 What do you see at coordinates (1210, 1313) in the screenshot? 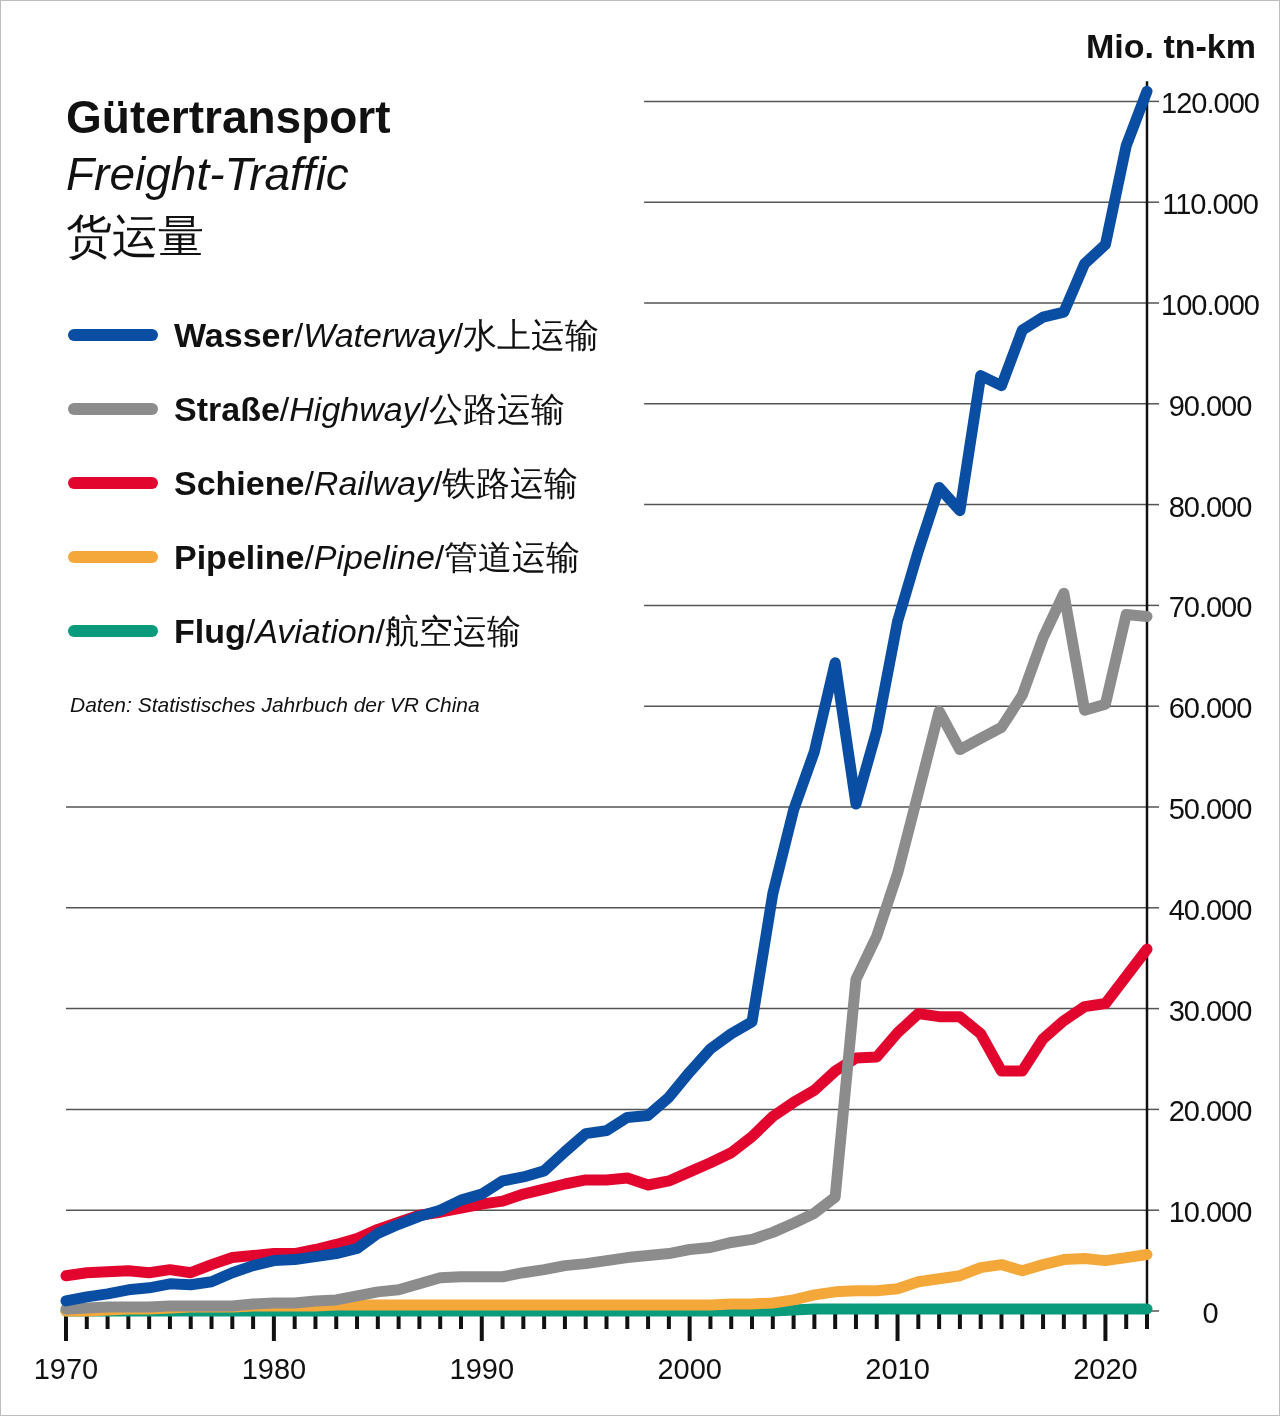
I see `ytick: 0` at bounding box center [1210, 1313].